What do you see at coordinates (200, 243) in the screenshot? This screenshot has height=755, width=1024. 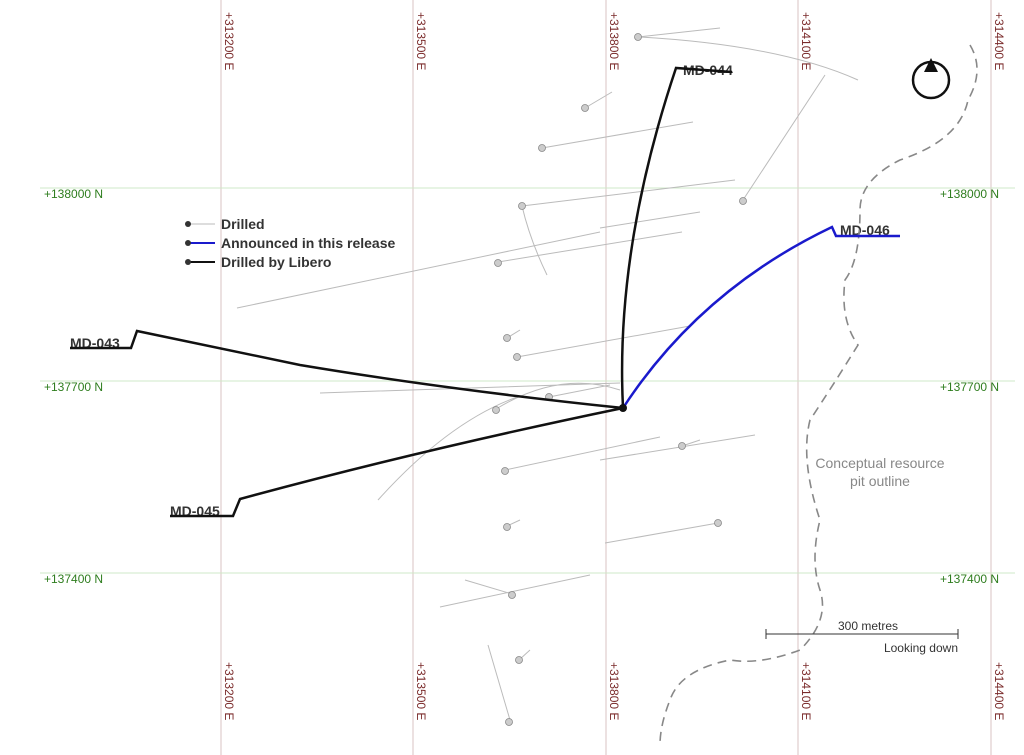 I see `legend` at bounding box center [200, 243].